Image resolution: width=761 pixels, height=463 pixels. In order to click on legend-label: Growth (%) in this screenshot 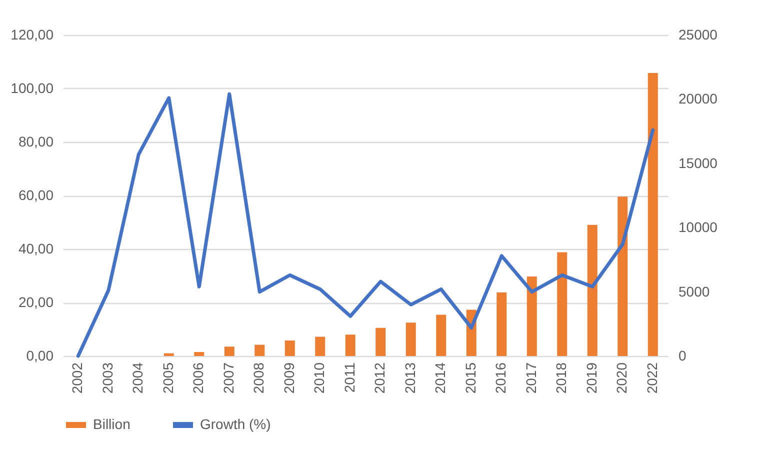, I will do `click(235, 424)`.